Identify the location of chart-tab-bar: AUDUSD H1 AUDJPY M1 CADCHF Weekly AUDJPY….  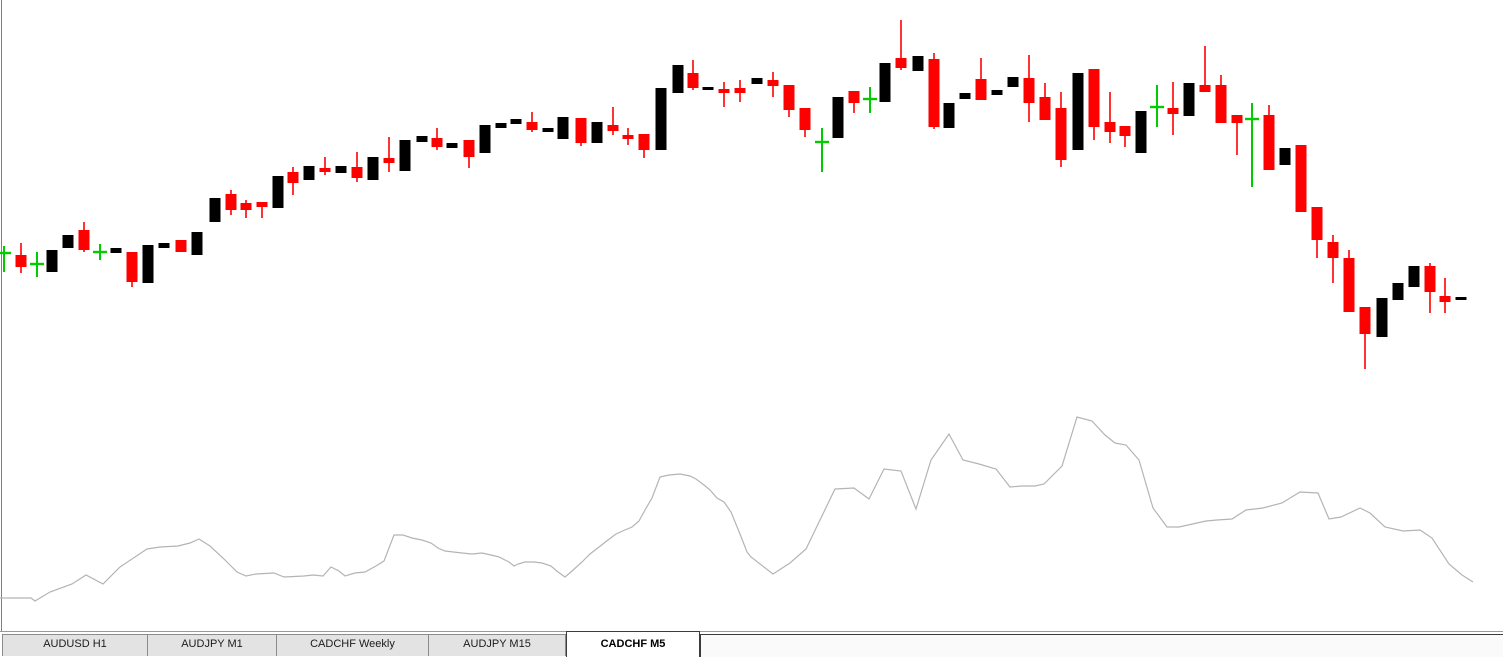
(751, 644).